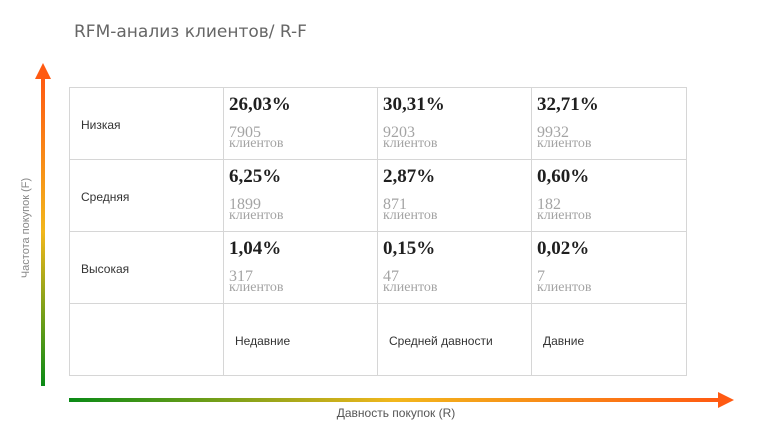 This screenshot has height=425, width=780. Describe the element at coordinates (568, 104) in the screenshot. I see `cell-percent: 32,71%` at that location.